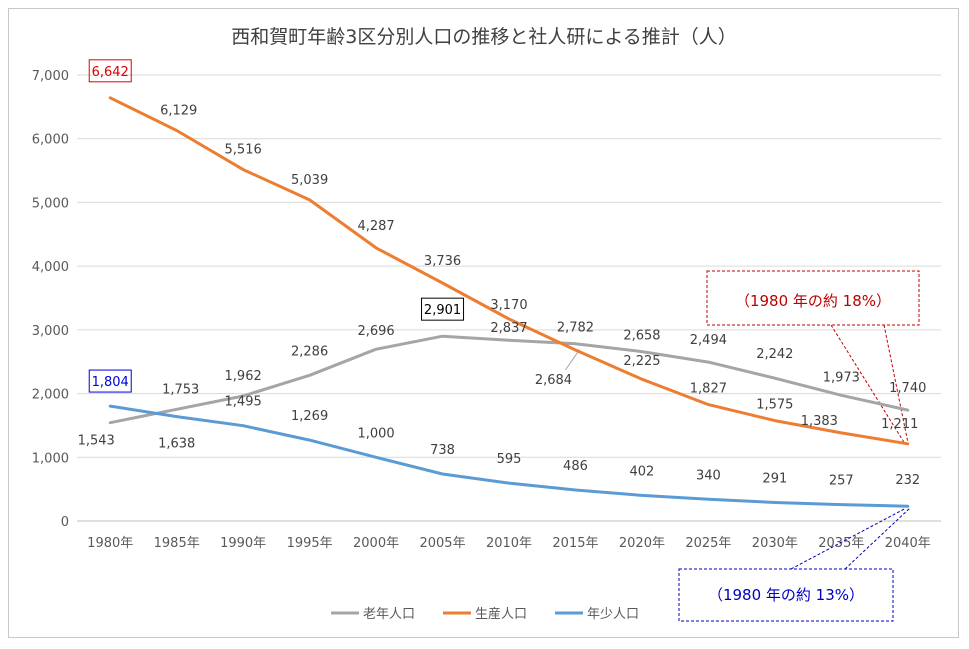 The height and width of the screenshot is (649, 969). I want to click on x-tick-label: 2040年, so click(908, 543).